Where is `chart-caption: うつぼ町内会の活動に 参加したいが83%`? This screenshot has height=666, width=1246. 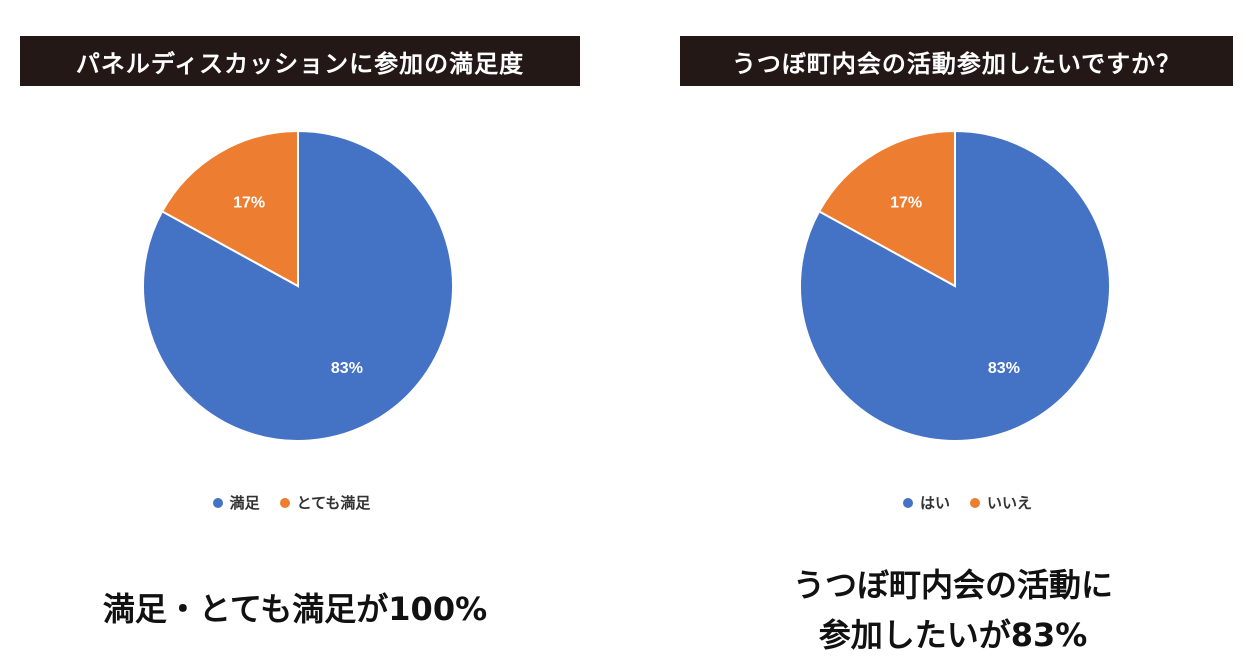 chart-caption: うつぼ町内会の活動に 参加したいが83% is located at coordinates (953, 610).